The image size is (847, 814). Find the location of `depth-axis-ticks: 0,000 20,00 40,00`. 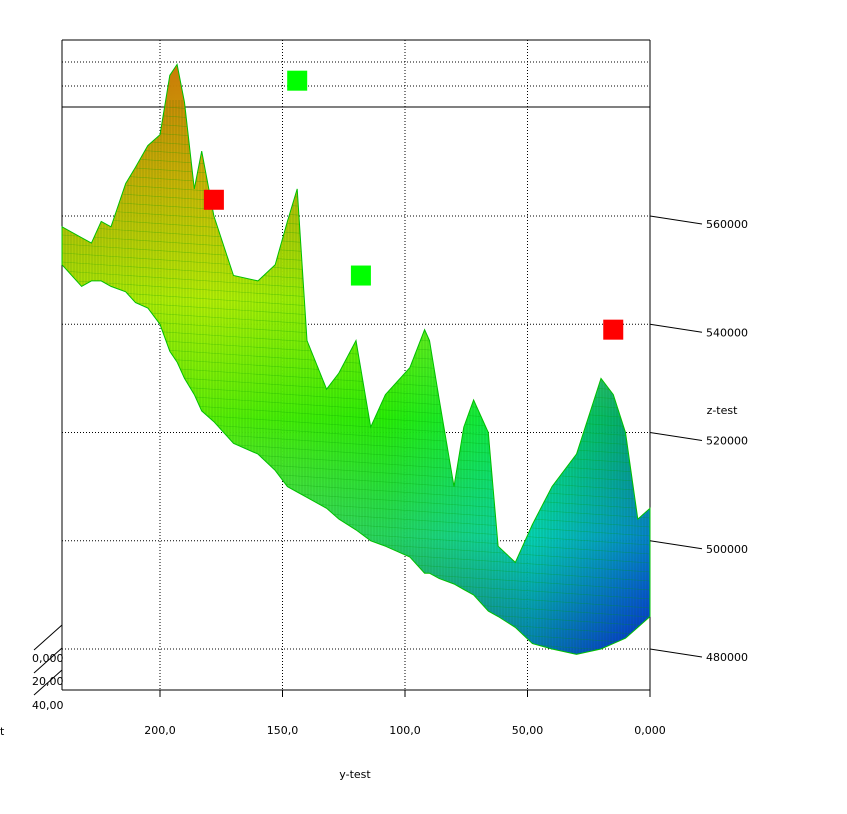

depth-axis-ticks: 0,000 20,00 40,00 is located at coordinates (48, 668).